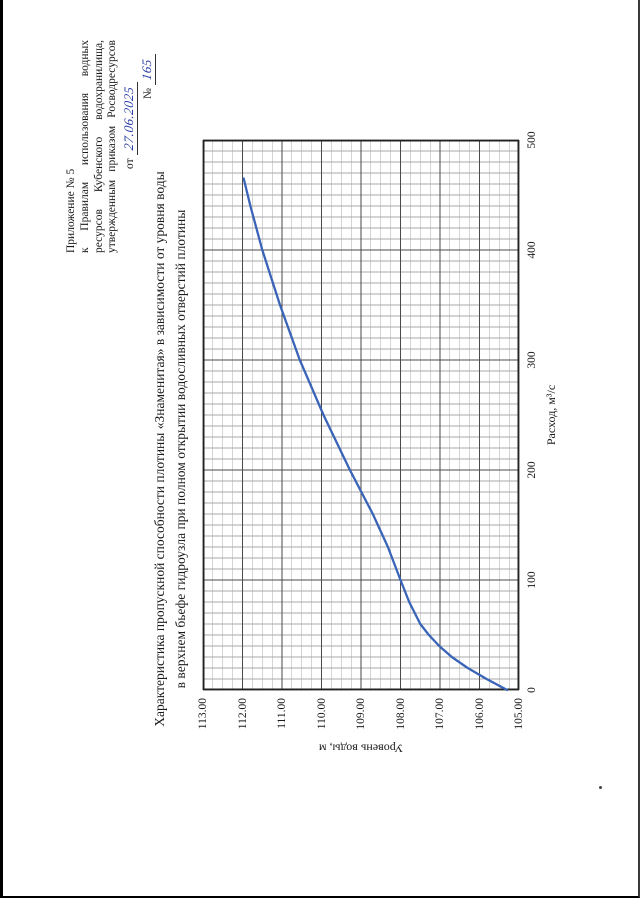 Image resolution: width=640 pixels, height=898 pixels. I want to click on appendix-number-line: Приложение № 5, so click(71, 210).